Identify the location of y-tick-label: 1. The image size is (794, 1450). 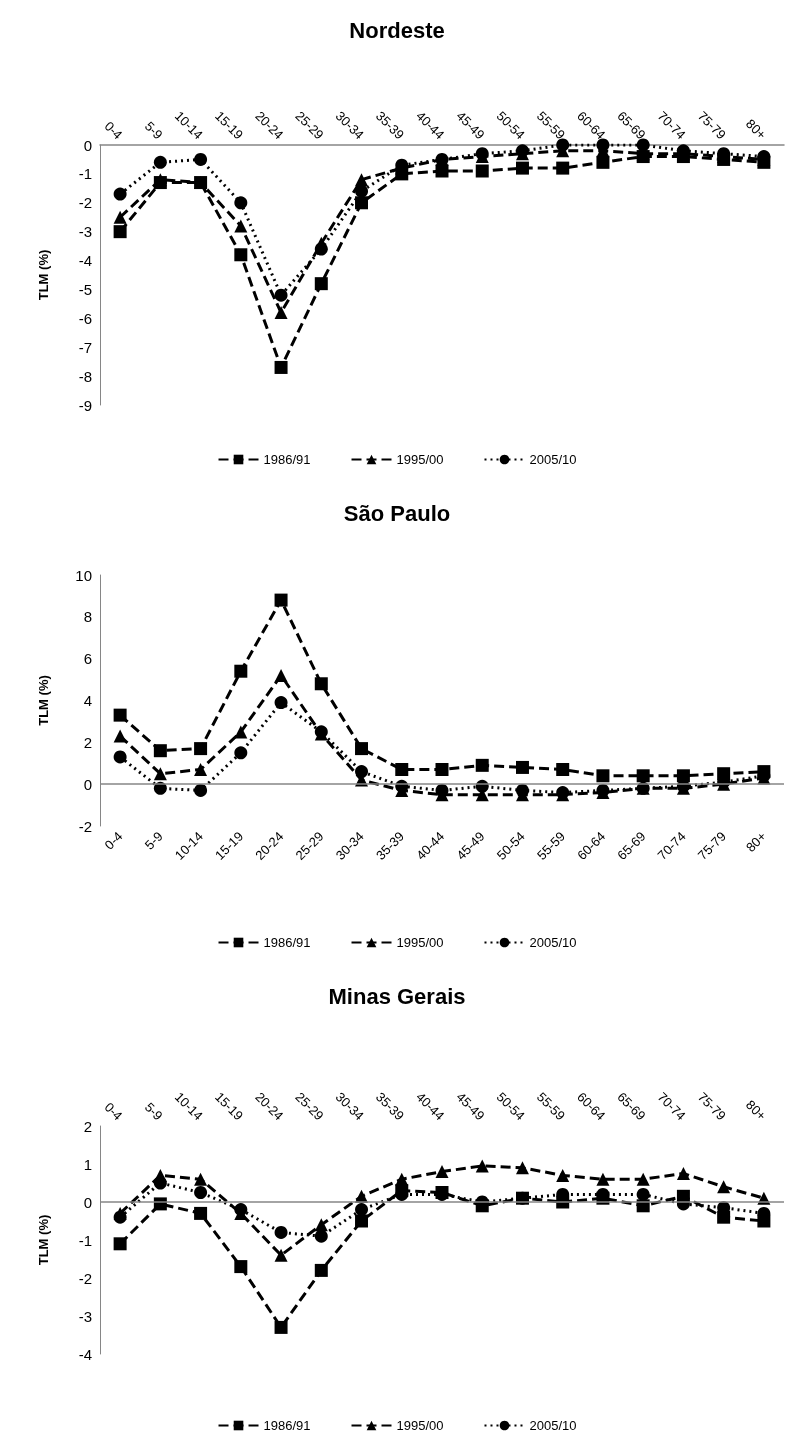
(87, 1164).